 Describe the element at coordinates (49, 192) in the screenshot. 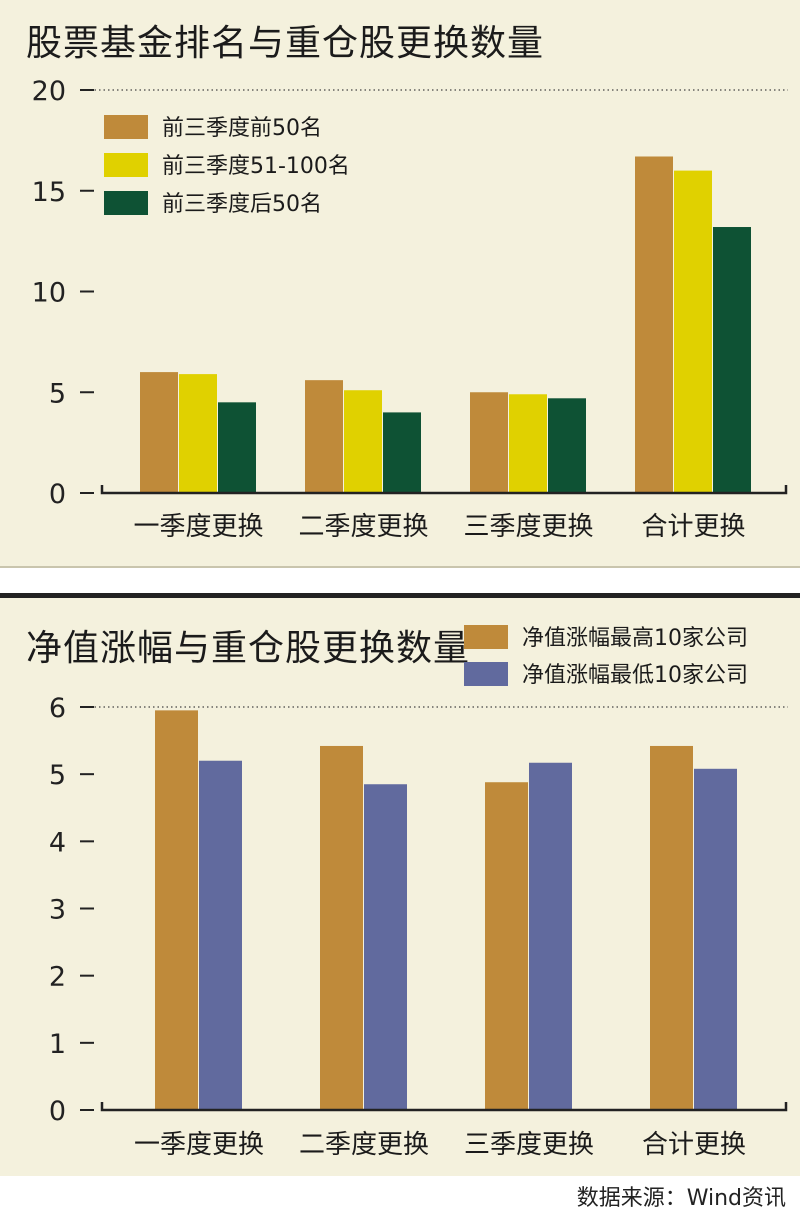

I see `y-tick-label: 15` at that location.